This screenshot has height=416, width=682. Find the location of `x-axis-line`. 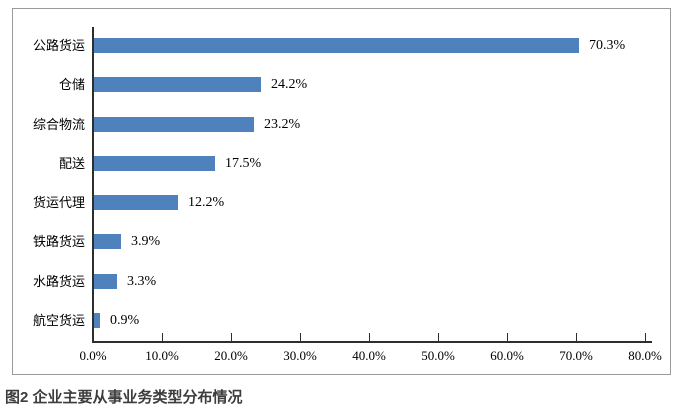

x-axis-line is located at coordinates (372, 342).